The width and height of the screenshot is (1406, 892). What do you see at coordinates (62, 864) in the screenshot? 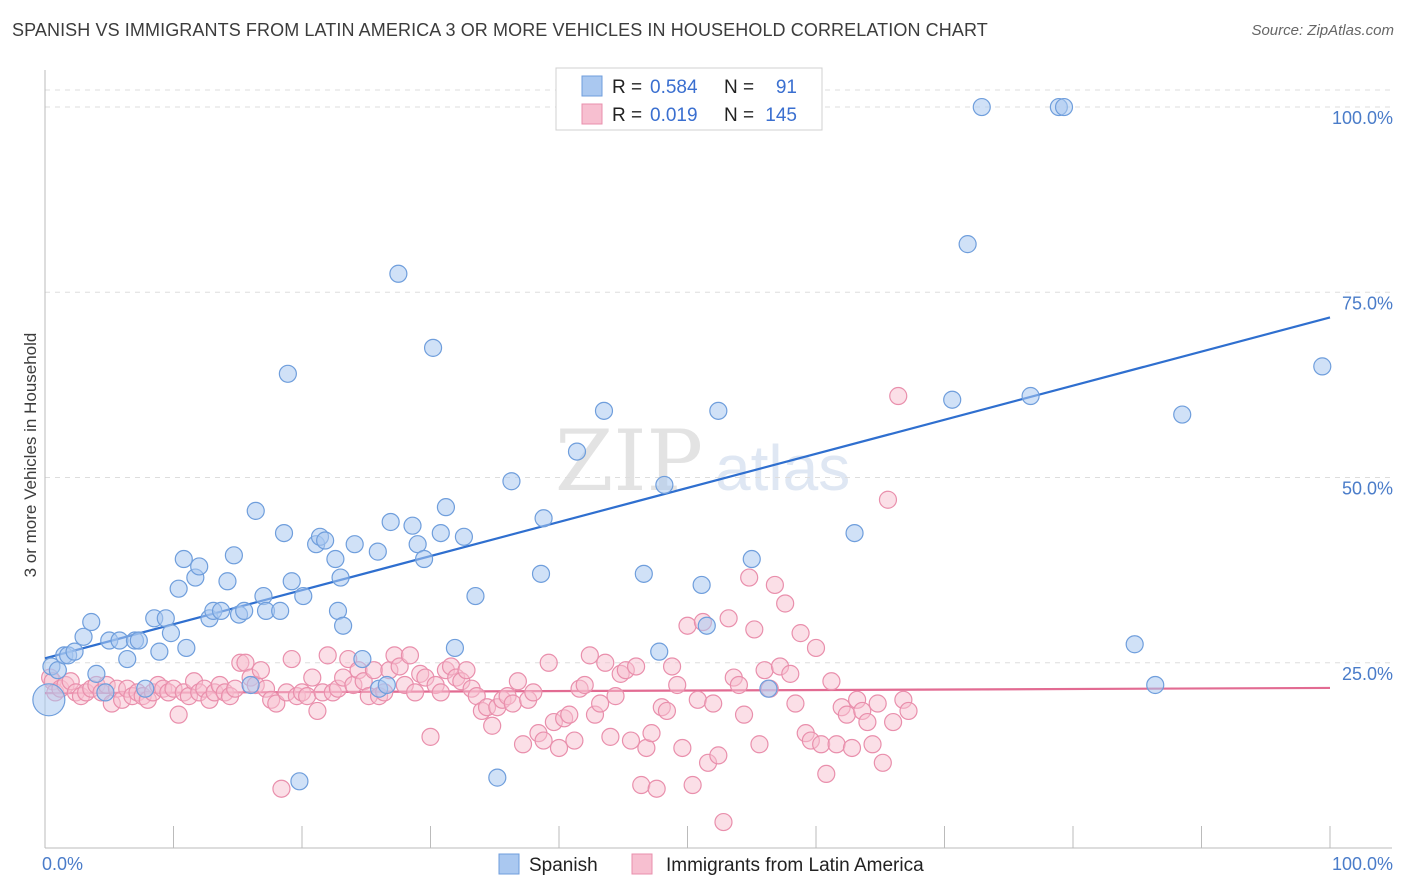
I see `x-tick-label-min: 0.0%` at bounding box center [62, 864].